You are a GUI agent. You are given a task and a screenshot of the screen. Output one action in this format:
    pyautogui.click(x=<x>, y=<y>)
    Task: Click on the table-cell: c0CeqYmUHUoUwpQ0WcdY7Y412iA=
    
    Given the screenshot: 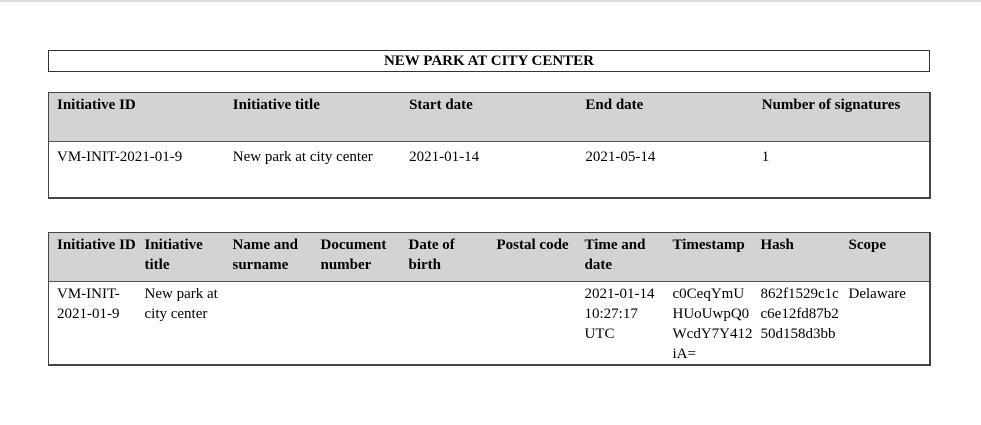 What is the action you would take?
    pyautogui.click(x=712, y=324)
    